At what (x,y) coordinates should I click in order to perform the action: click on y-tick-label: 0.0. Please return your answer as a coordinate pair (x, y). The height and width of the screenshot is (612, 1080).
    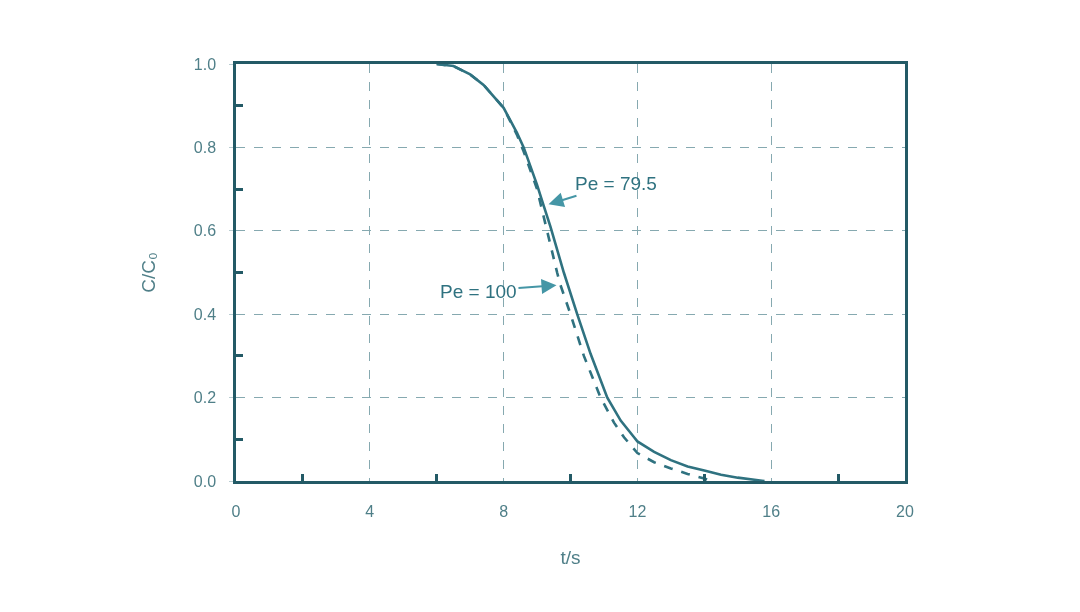
    Looking at the image, I should click on (205, 481).